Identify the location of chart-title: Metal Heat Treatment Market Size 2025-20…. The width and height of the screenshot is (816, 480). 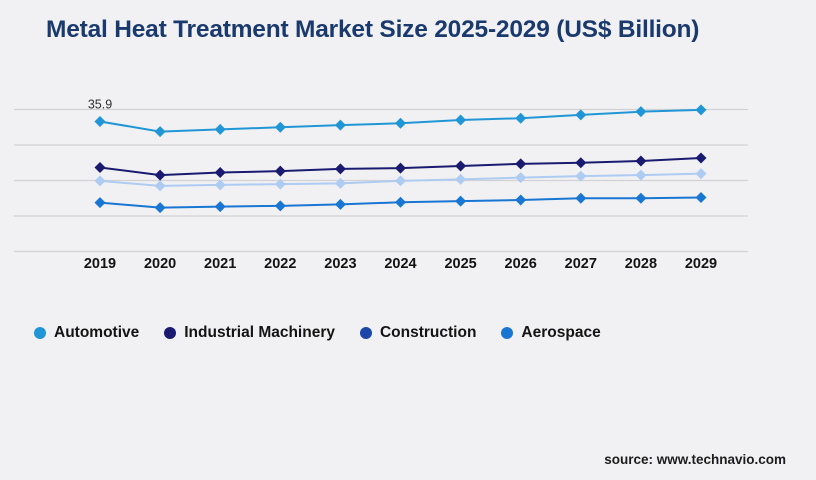
(373, 29).